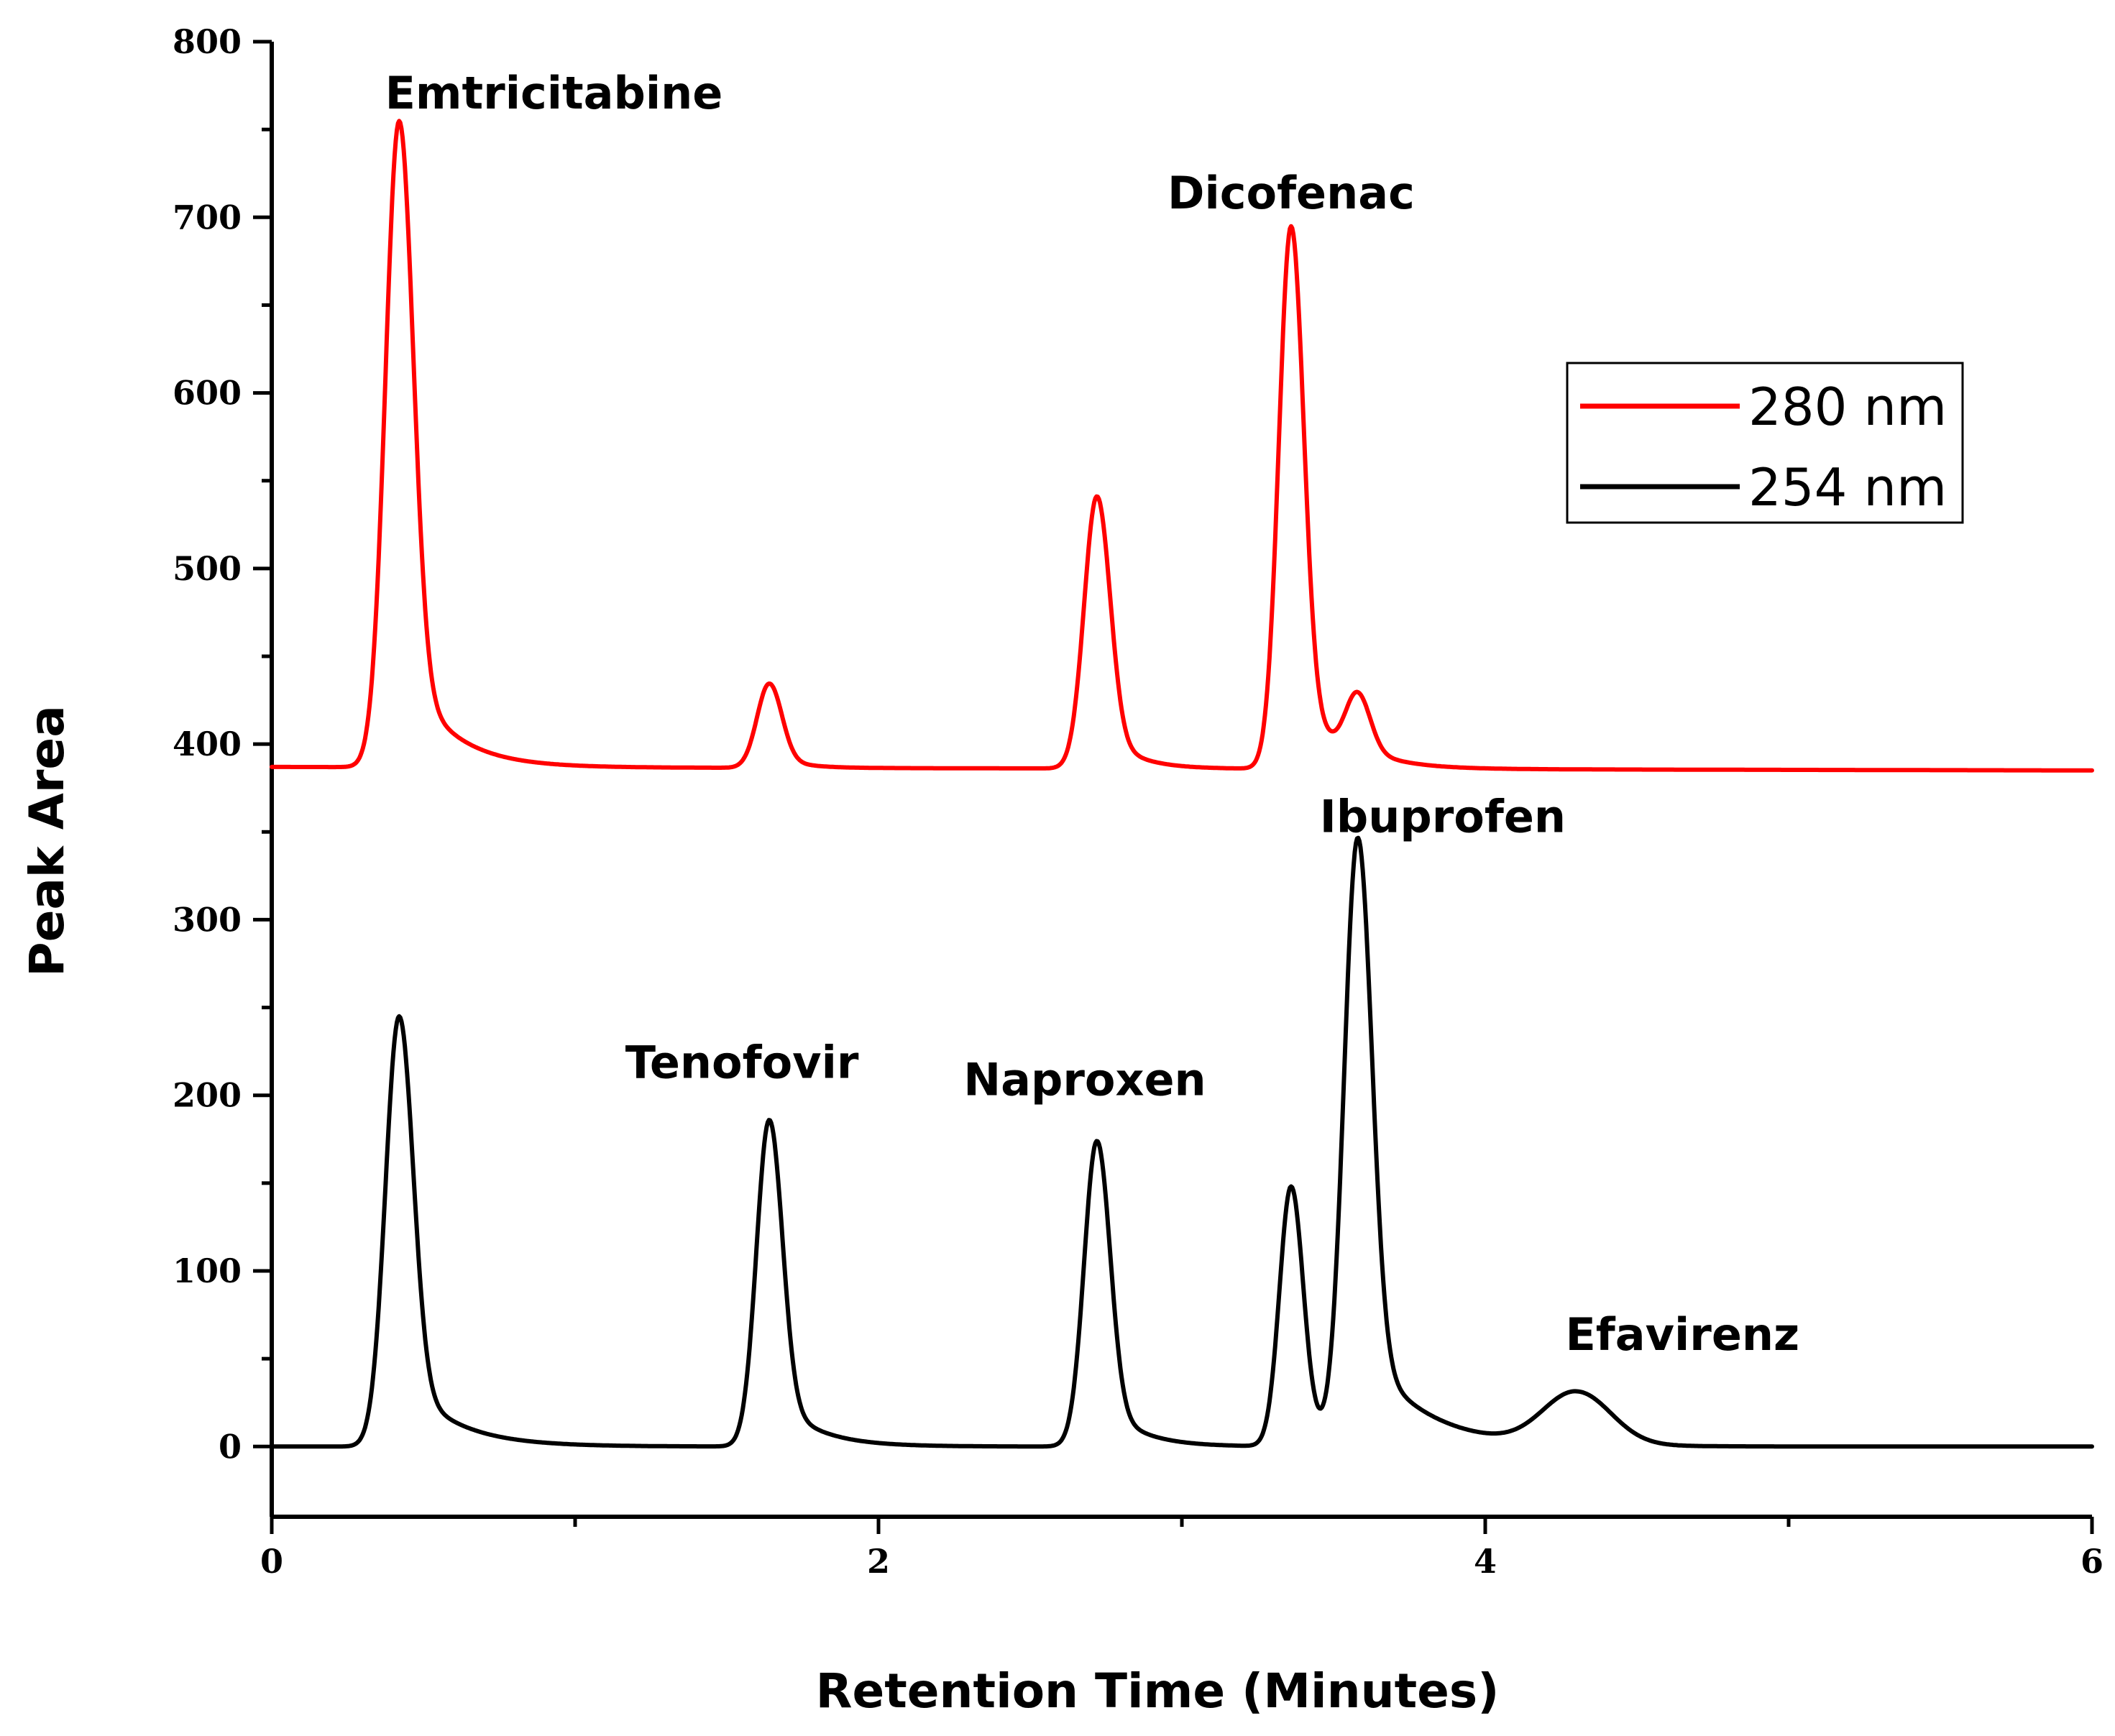 The image size is (2115, 1736). What do you see at coordinates (207, 393) in the screenshot?
I see `y-tick-label: 600` at bounding box center [207, 393].